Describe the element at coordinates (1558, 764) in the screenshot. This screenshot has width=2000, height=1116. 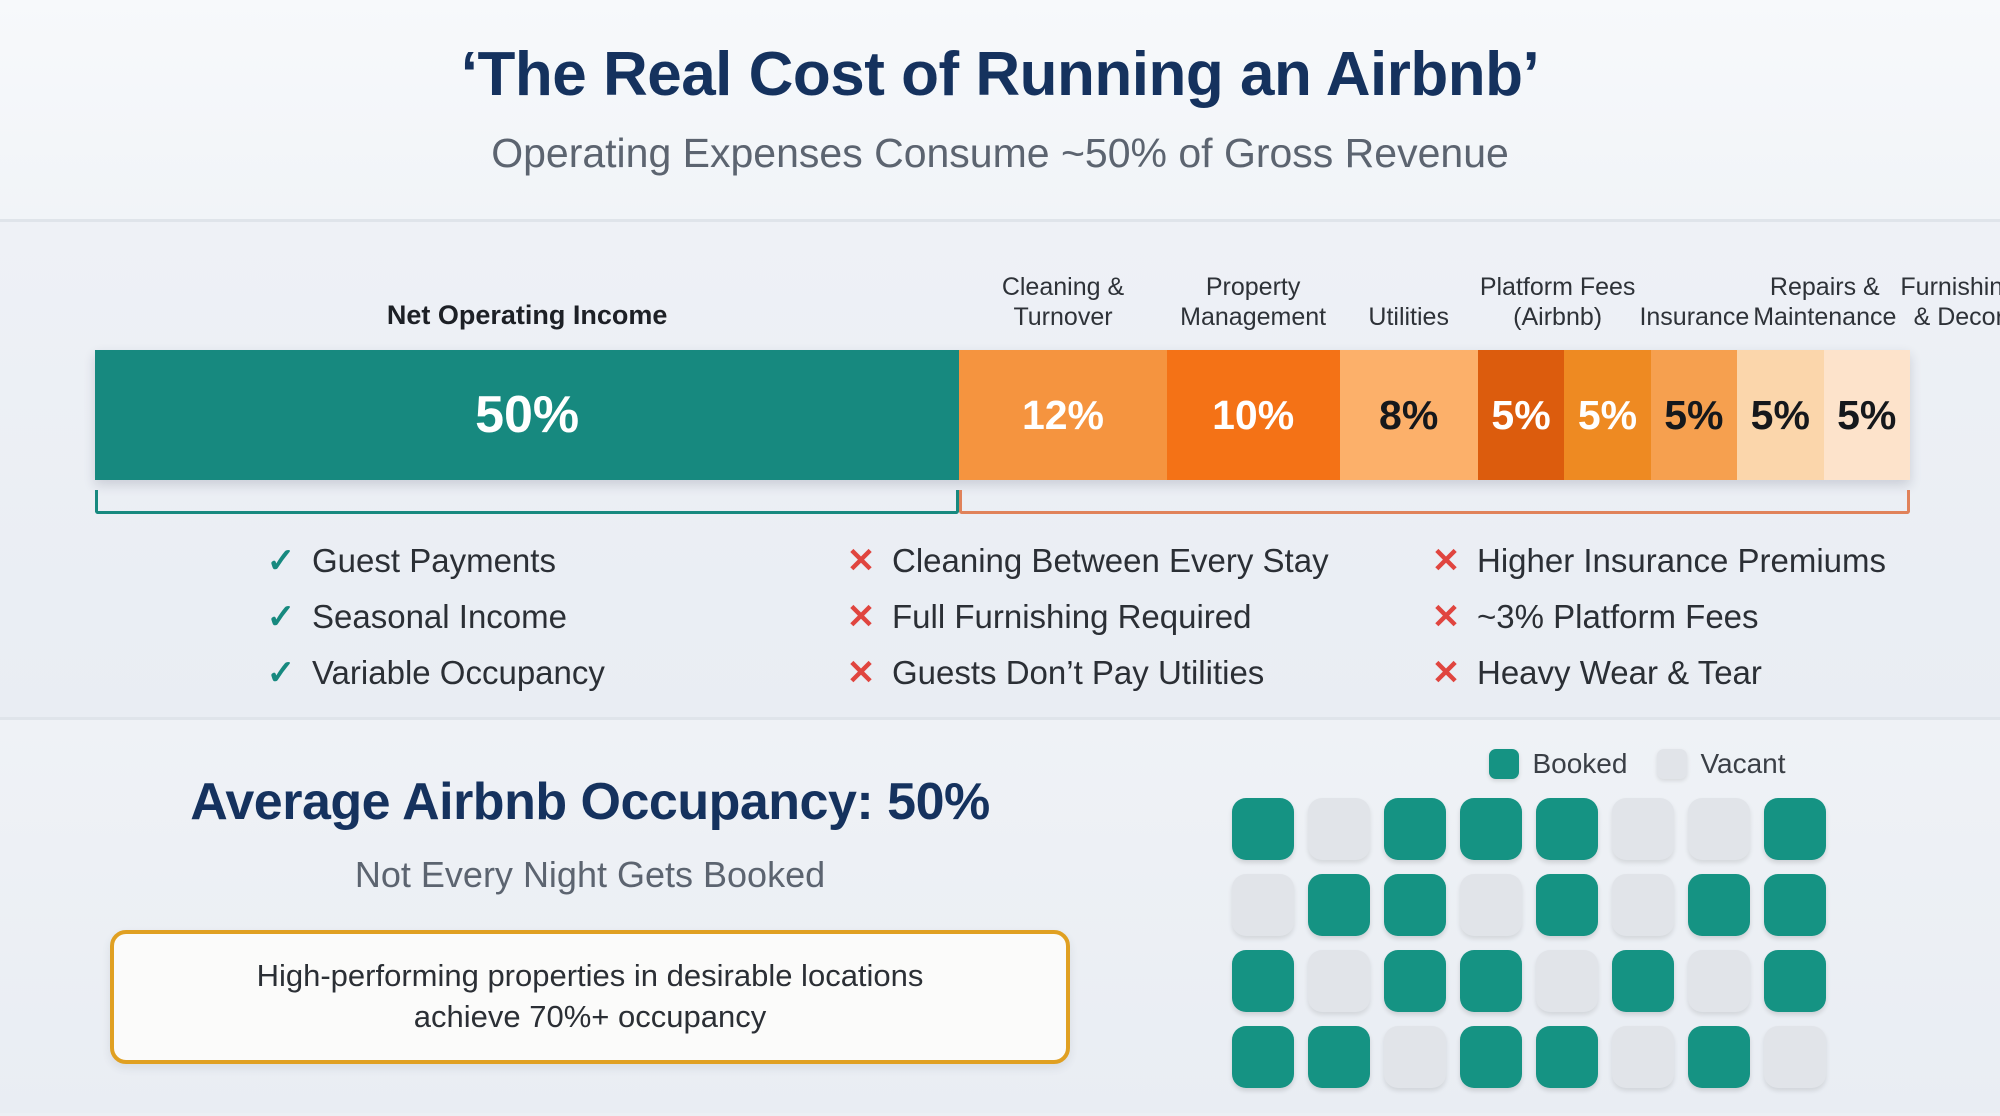
I see `legend-item-booked: Booked` at that location.